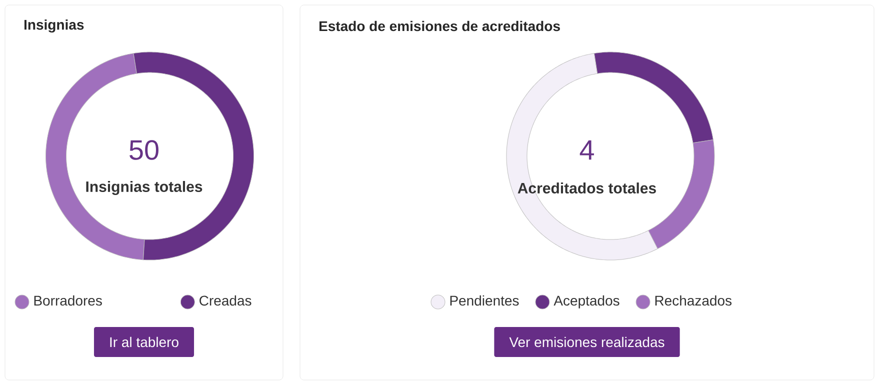  I want to click on legend-label: Rechazados, so click(693, 300).